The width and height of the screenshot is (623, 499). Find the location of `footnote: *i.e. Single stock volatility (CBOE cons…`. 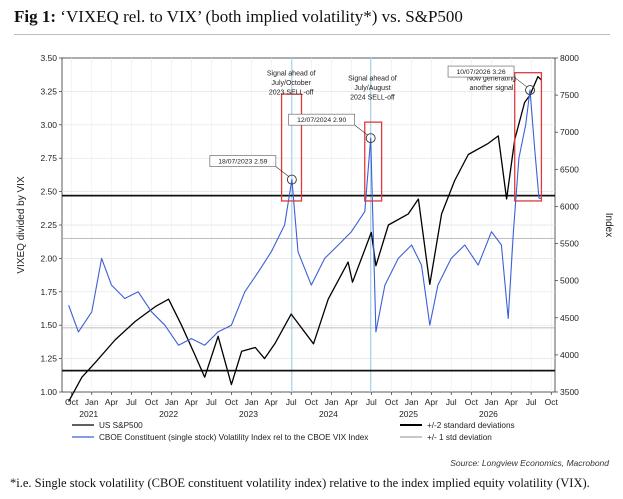

footnote: *i.e. Single stock volatility (CBOE cons… is located at coordinates (300, 483).